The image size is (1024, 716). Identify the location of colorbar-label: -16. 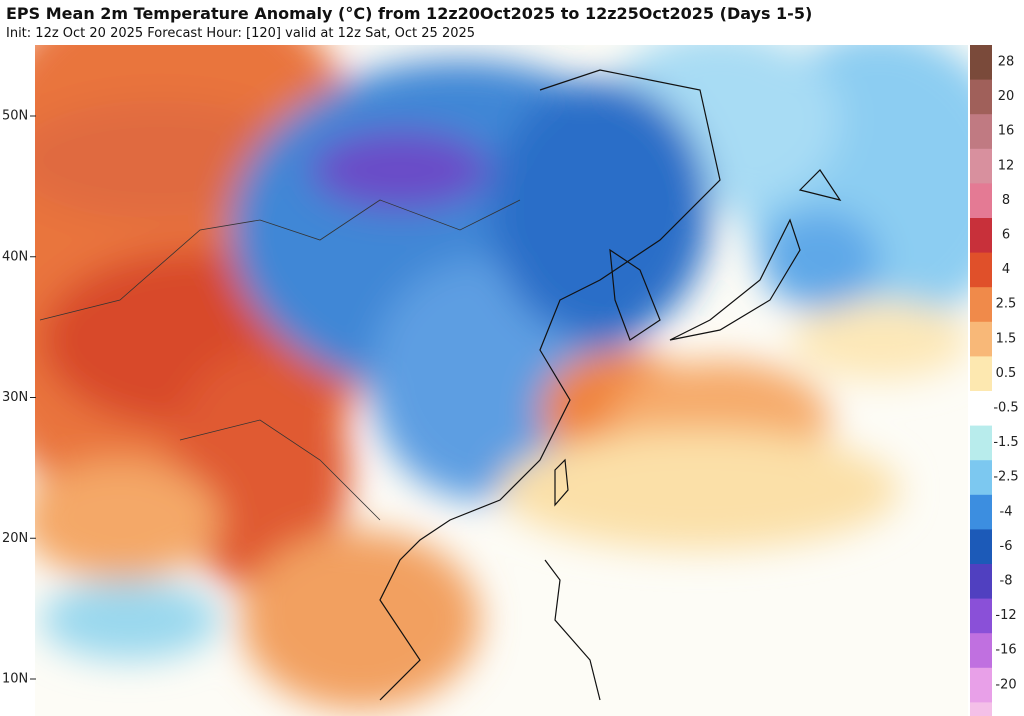
(1005, 650).